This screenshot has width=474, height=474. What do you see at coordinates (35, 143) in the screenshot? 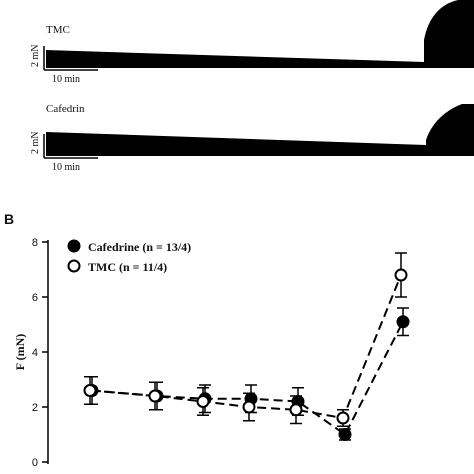
I see `trace-cafedrin-scale-y-label: 2 mN` at bounding box center [35, 143].